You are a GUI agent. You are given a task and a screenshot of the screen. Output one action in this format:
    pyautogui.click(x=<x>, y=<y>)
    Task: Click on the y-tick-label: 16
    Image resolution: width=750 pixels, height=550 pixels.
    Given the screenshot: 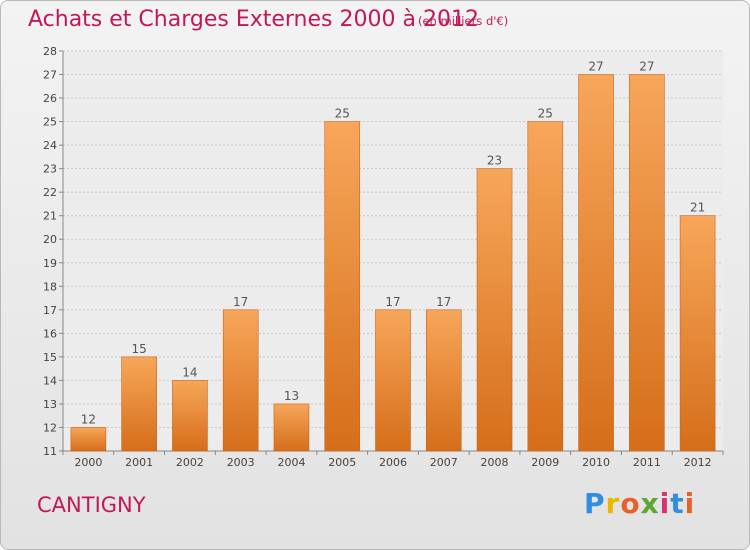 What is the action you would take?
    pyautogui.click(x=50, y=333)
    